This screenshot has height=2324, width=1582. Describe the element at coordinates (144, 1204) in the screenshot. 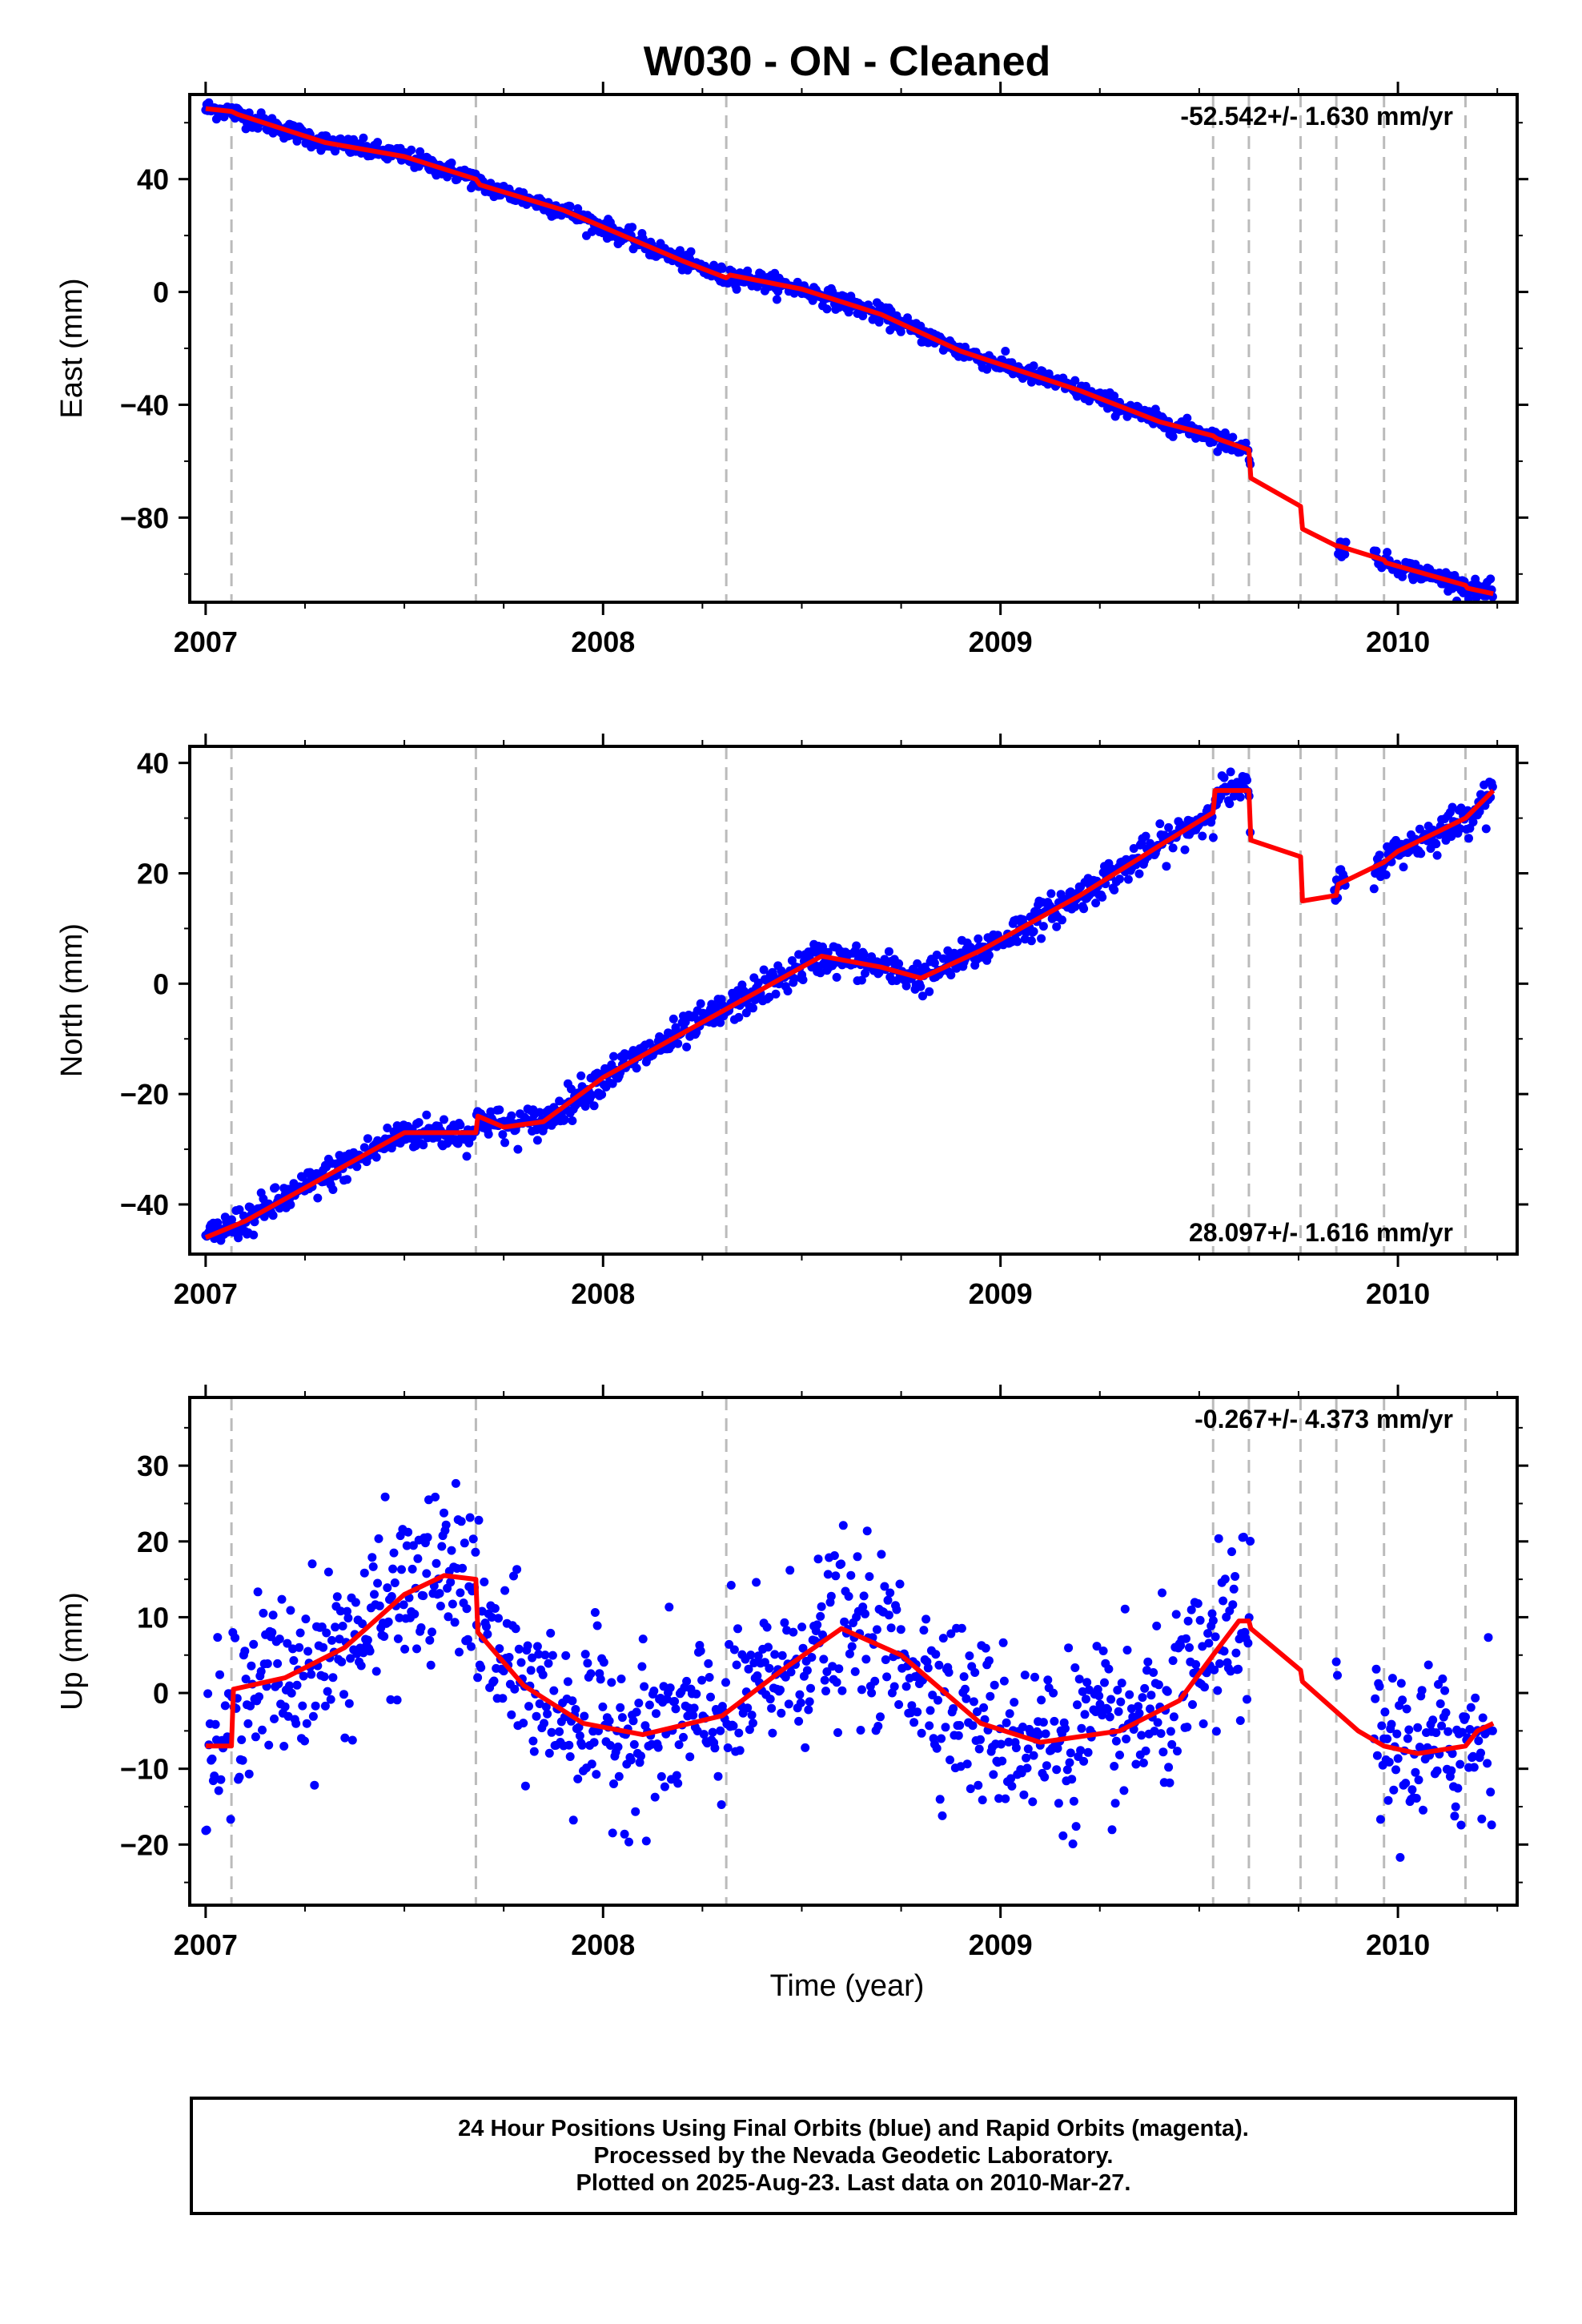

I see `y-tick-label: −40` at that location.